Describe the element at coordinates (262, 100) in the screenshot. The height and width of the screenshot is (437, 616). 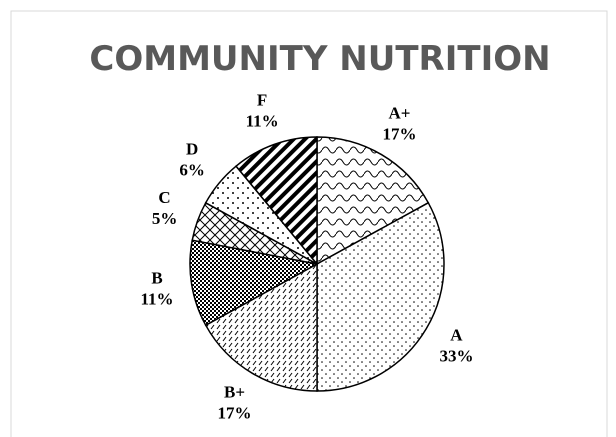
I see `slice-category-label: F` at that location.